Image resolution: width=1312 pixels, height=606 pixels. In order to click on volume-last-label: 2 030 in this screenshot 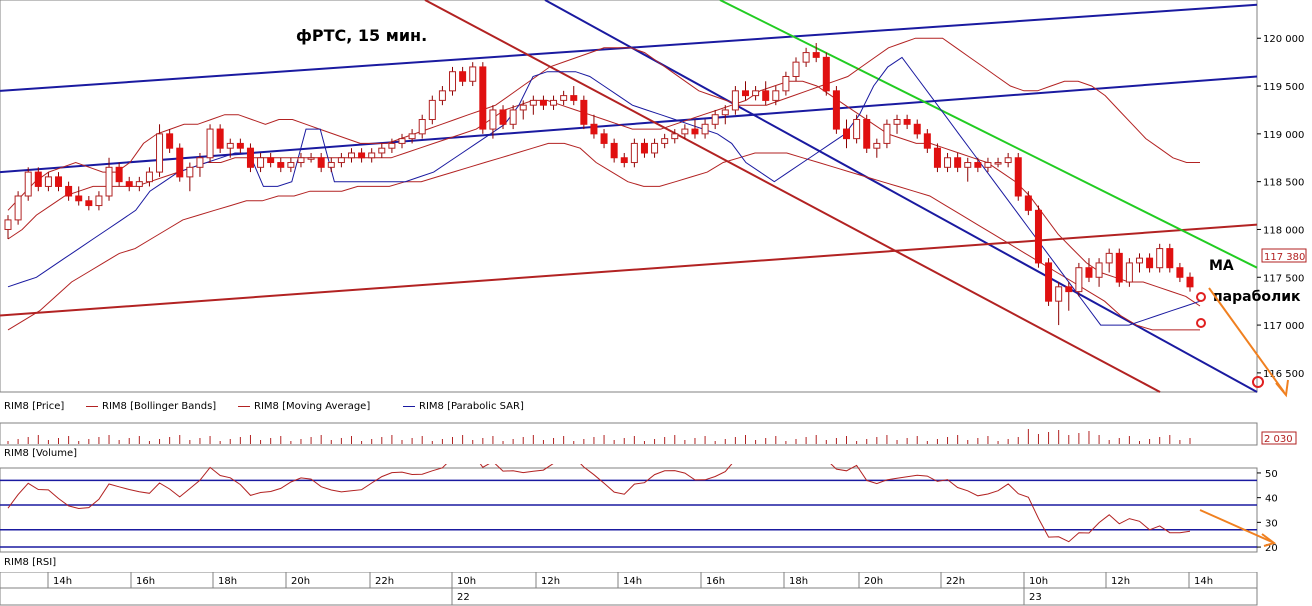, I will do `click(1278, 439)`.